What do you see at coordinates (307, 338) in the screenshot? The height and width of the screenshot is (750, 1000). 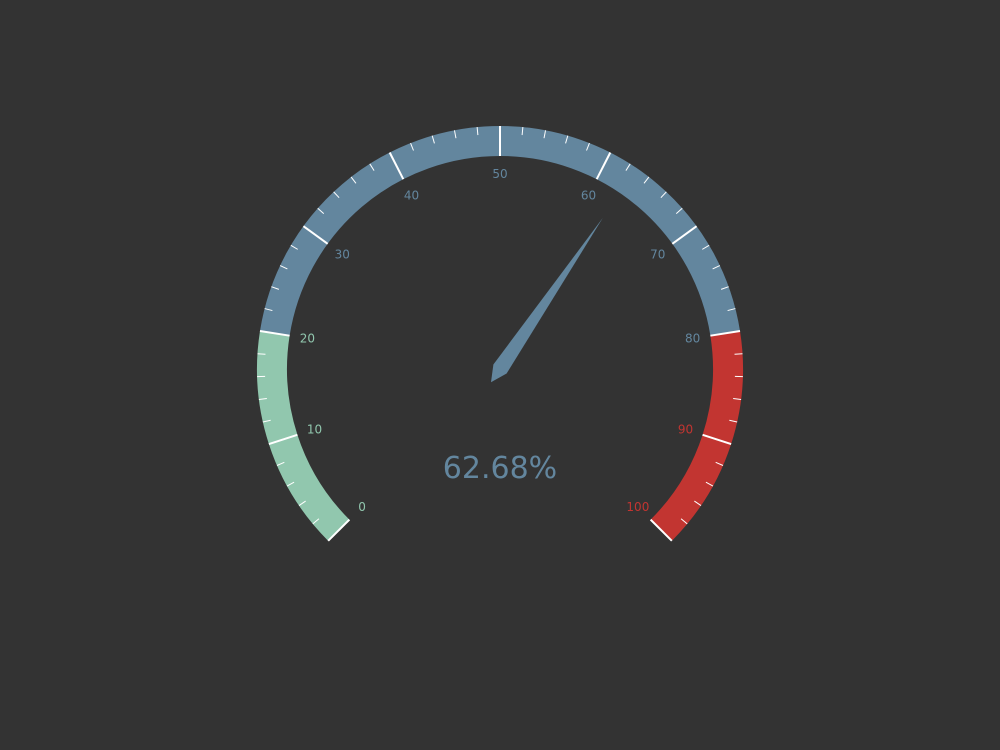 I see `gauge-tick-label: 20` at bounding box center [307, 338].